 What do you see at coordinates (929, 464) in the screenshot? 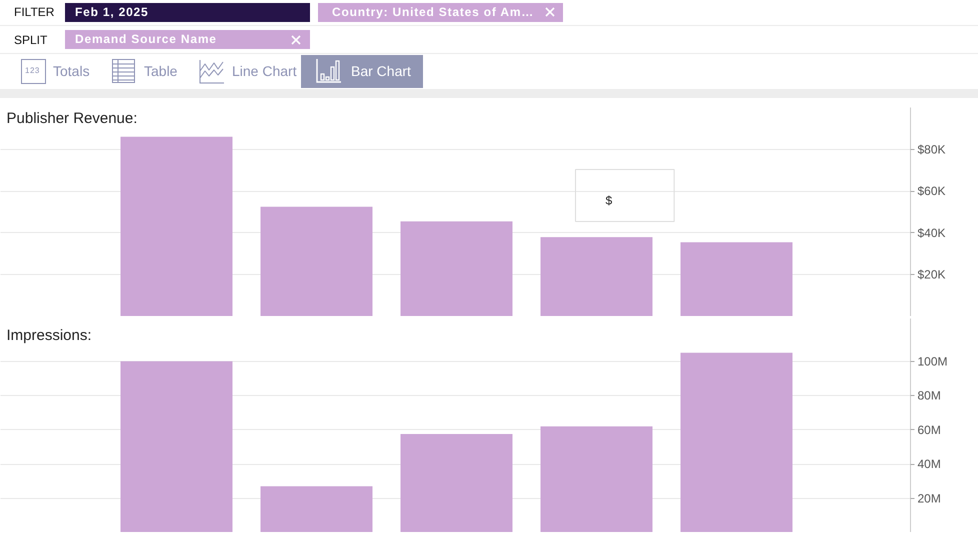
I see `y-tick-label: 40M` at bounding box center [929, 464].